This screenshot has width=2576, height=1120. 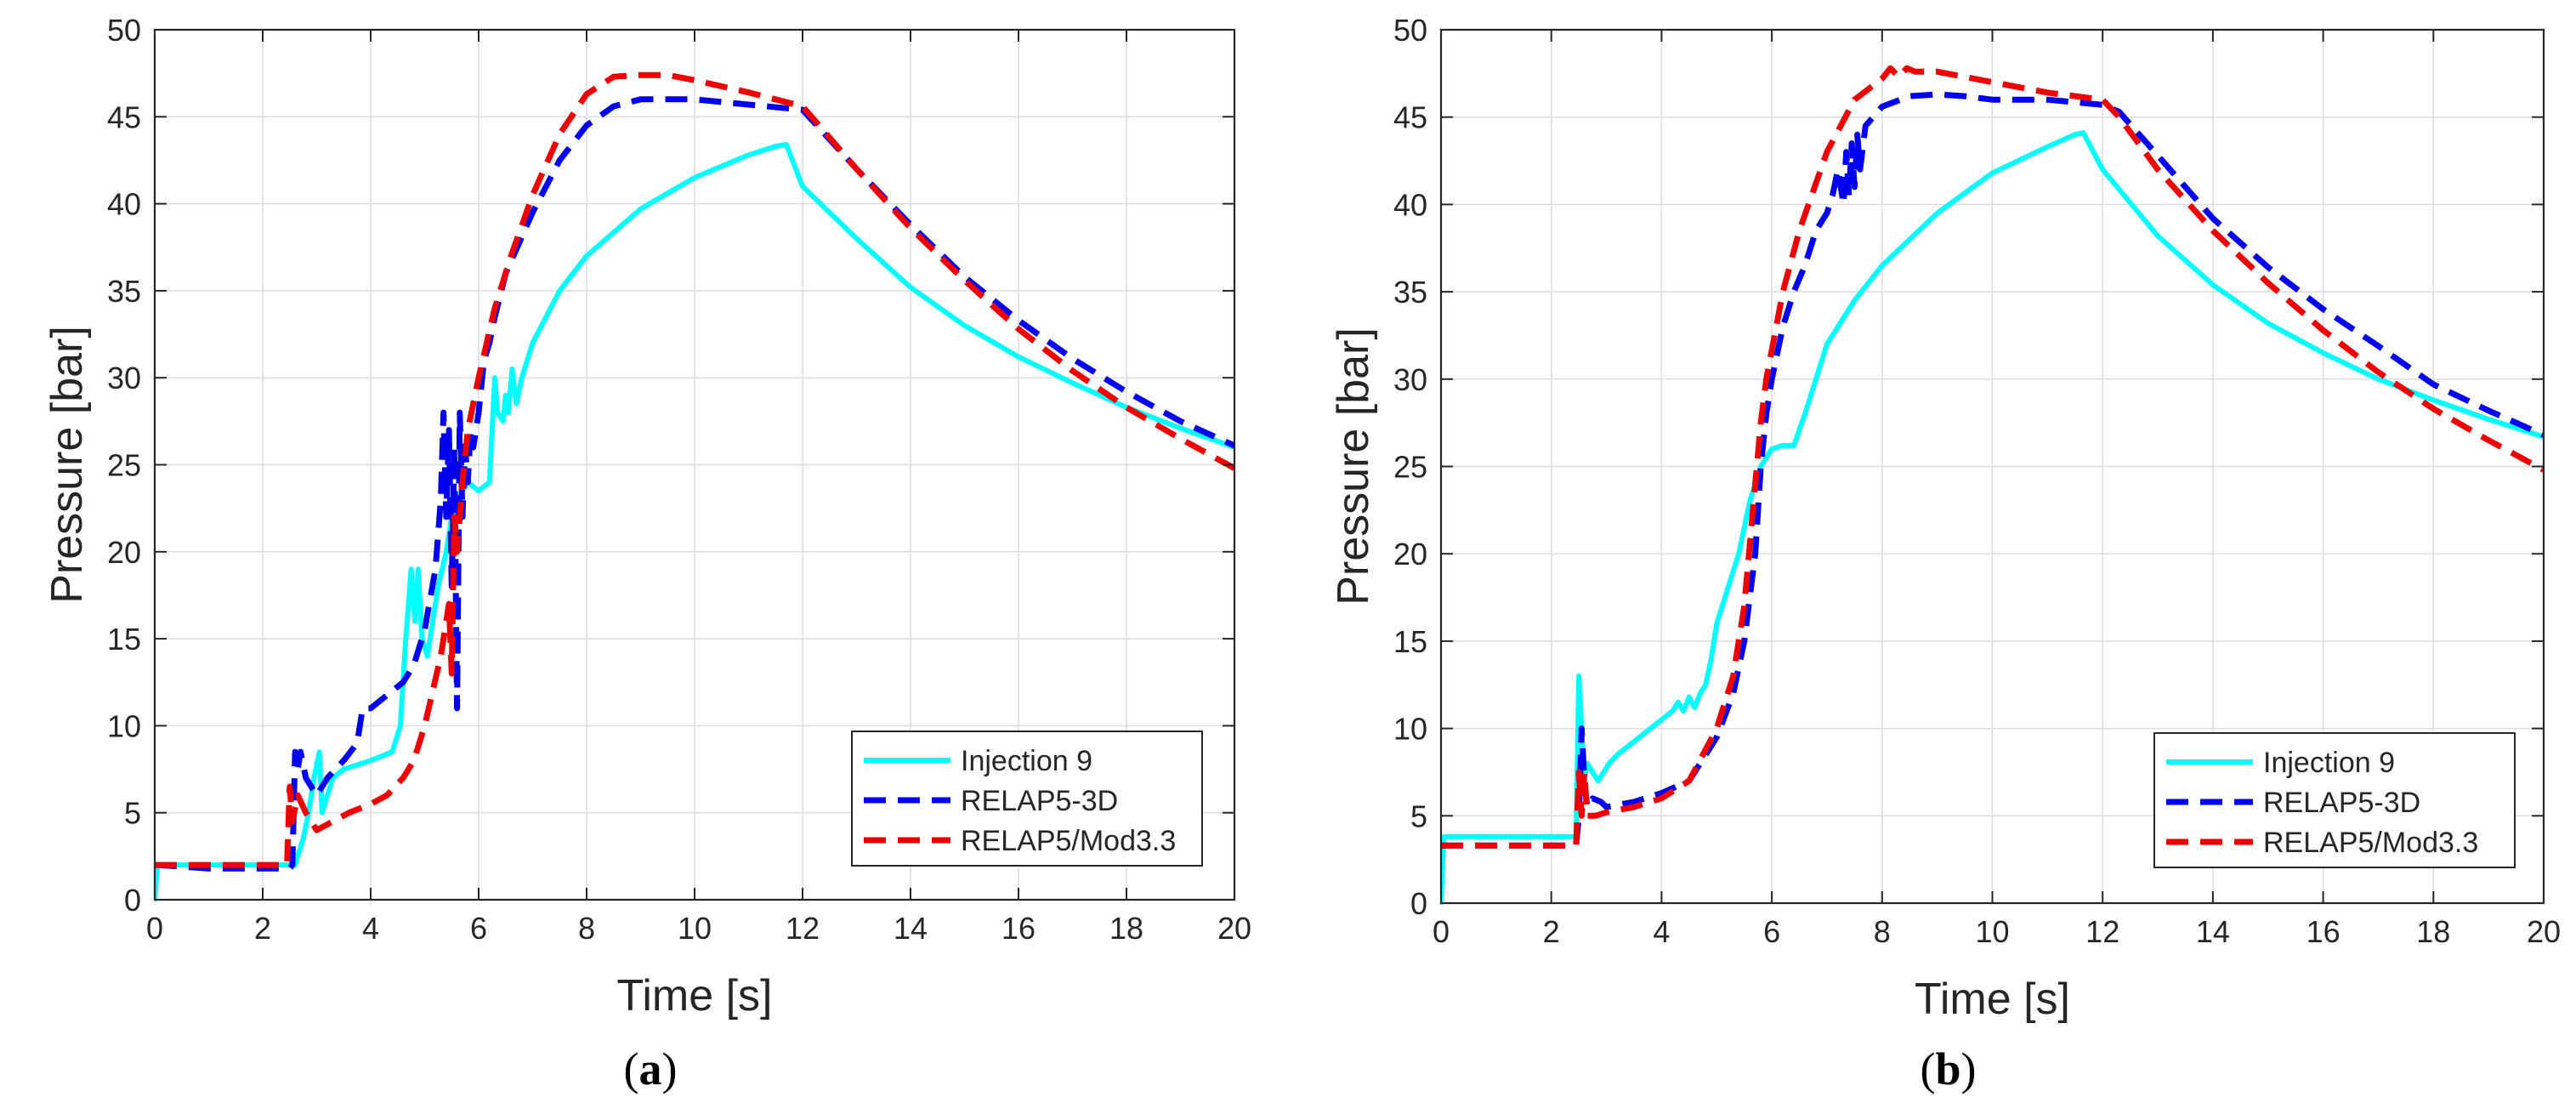 I want to click on panel-caption: (a), so click(x=651, y=1068).